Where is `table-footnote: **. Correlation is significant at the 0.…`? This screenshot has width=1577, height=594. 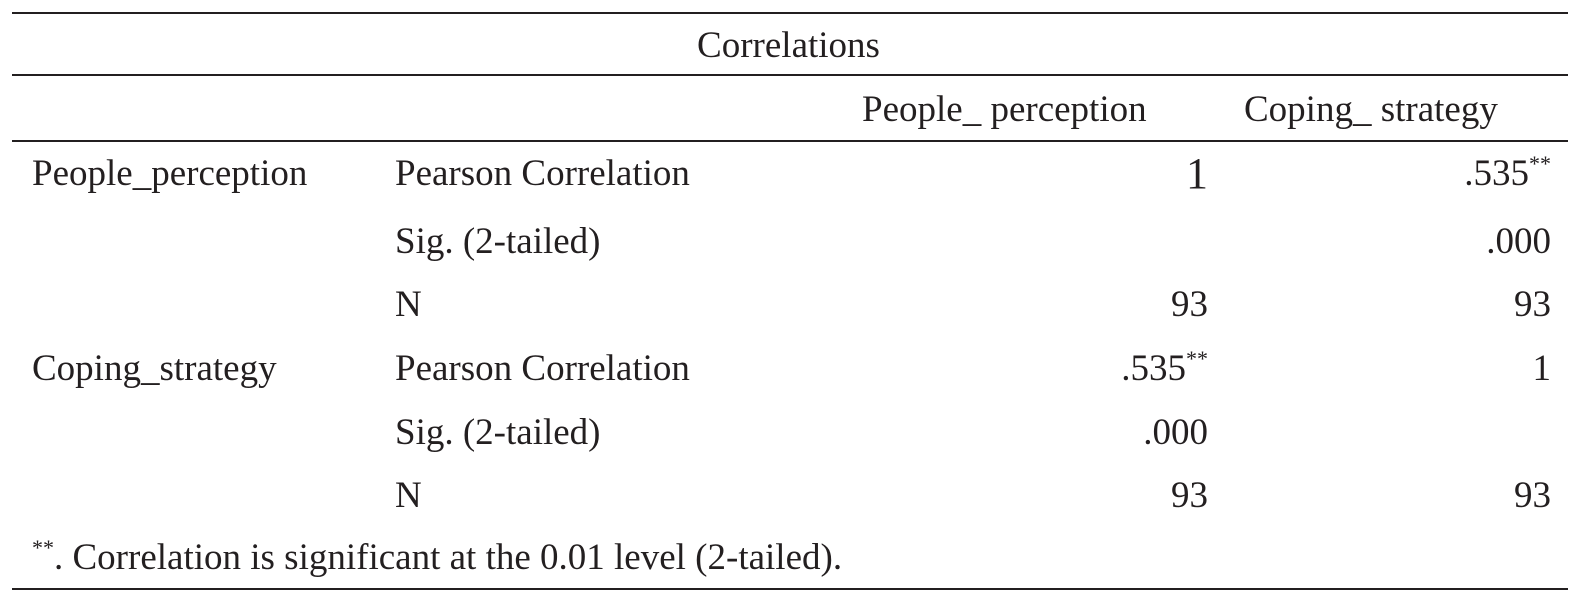 table-footnote: **. Correlation is significant at the 0.… is located at coordinates (437, 557).